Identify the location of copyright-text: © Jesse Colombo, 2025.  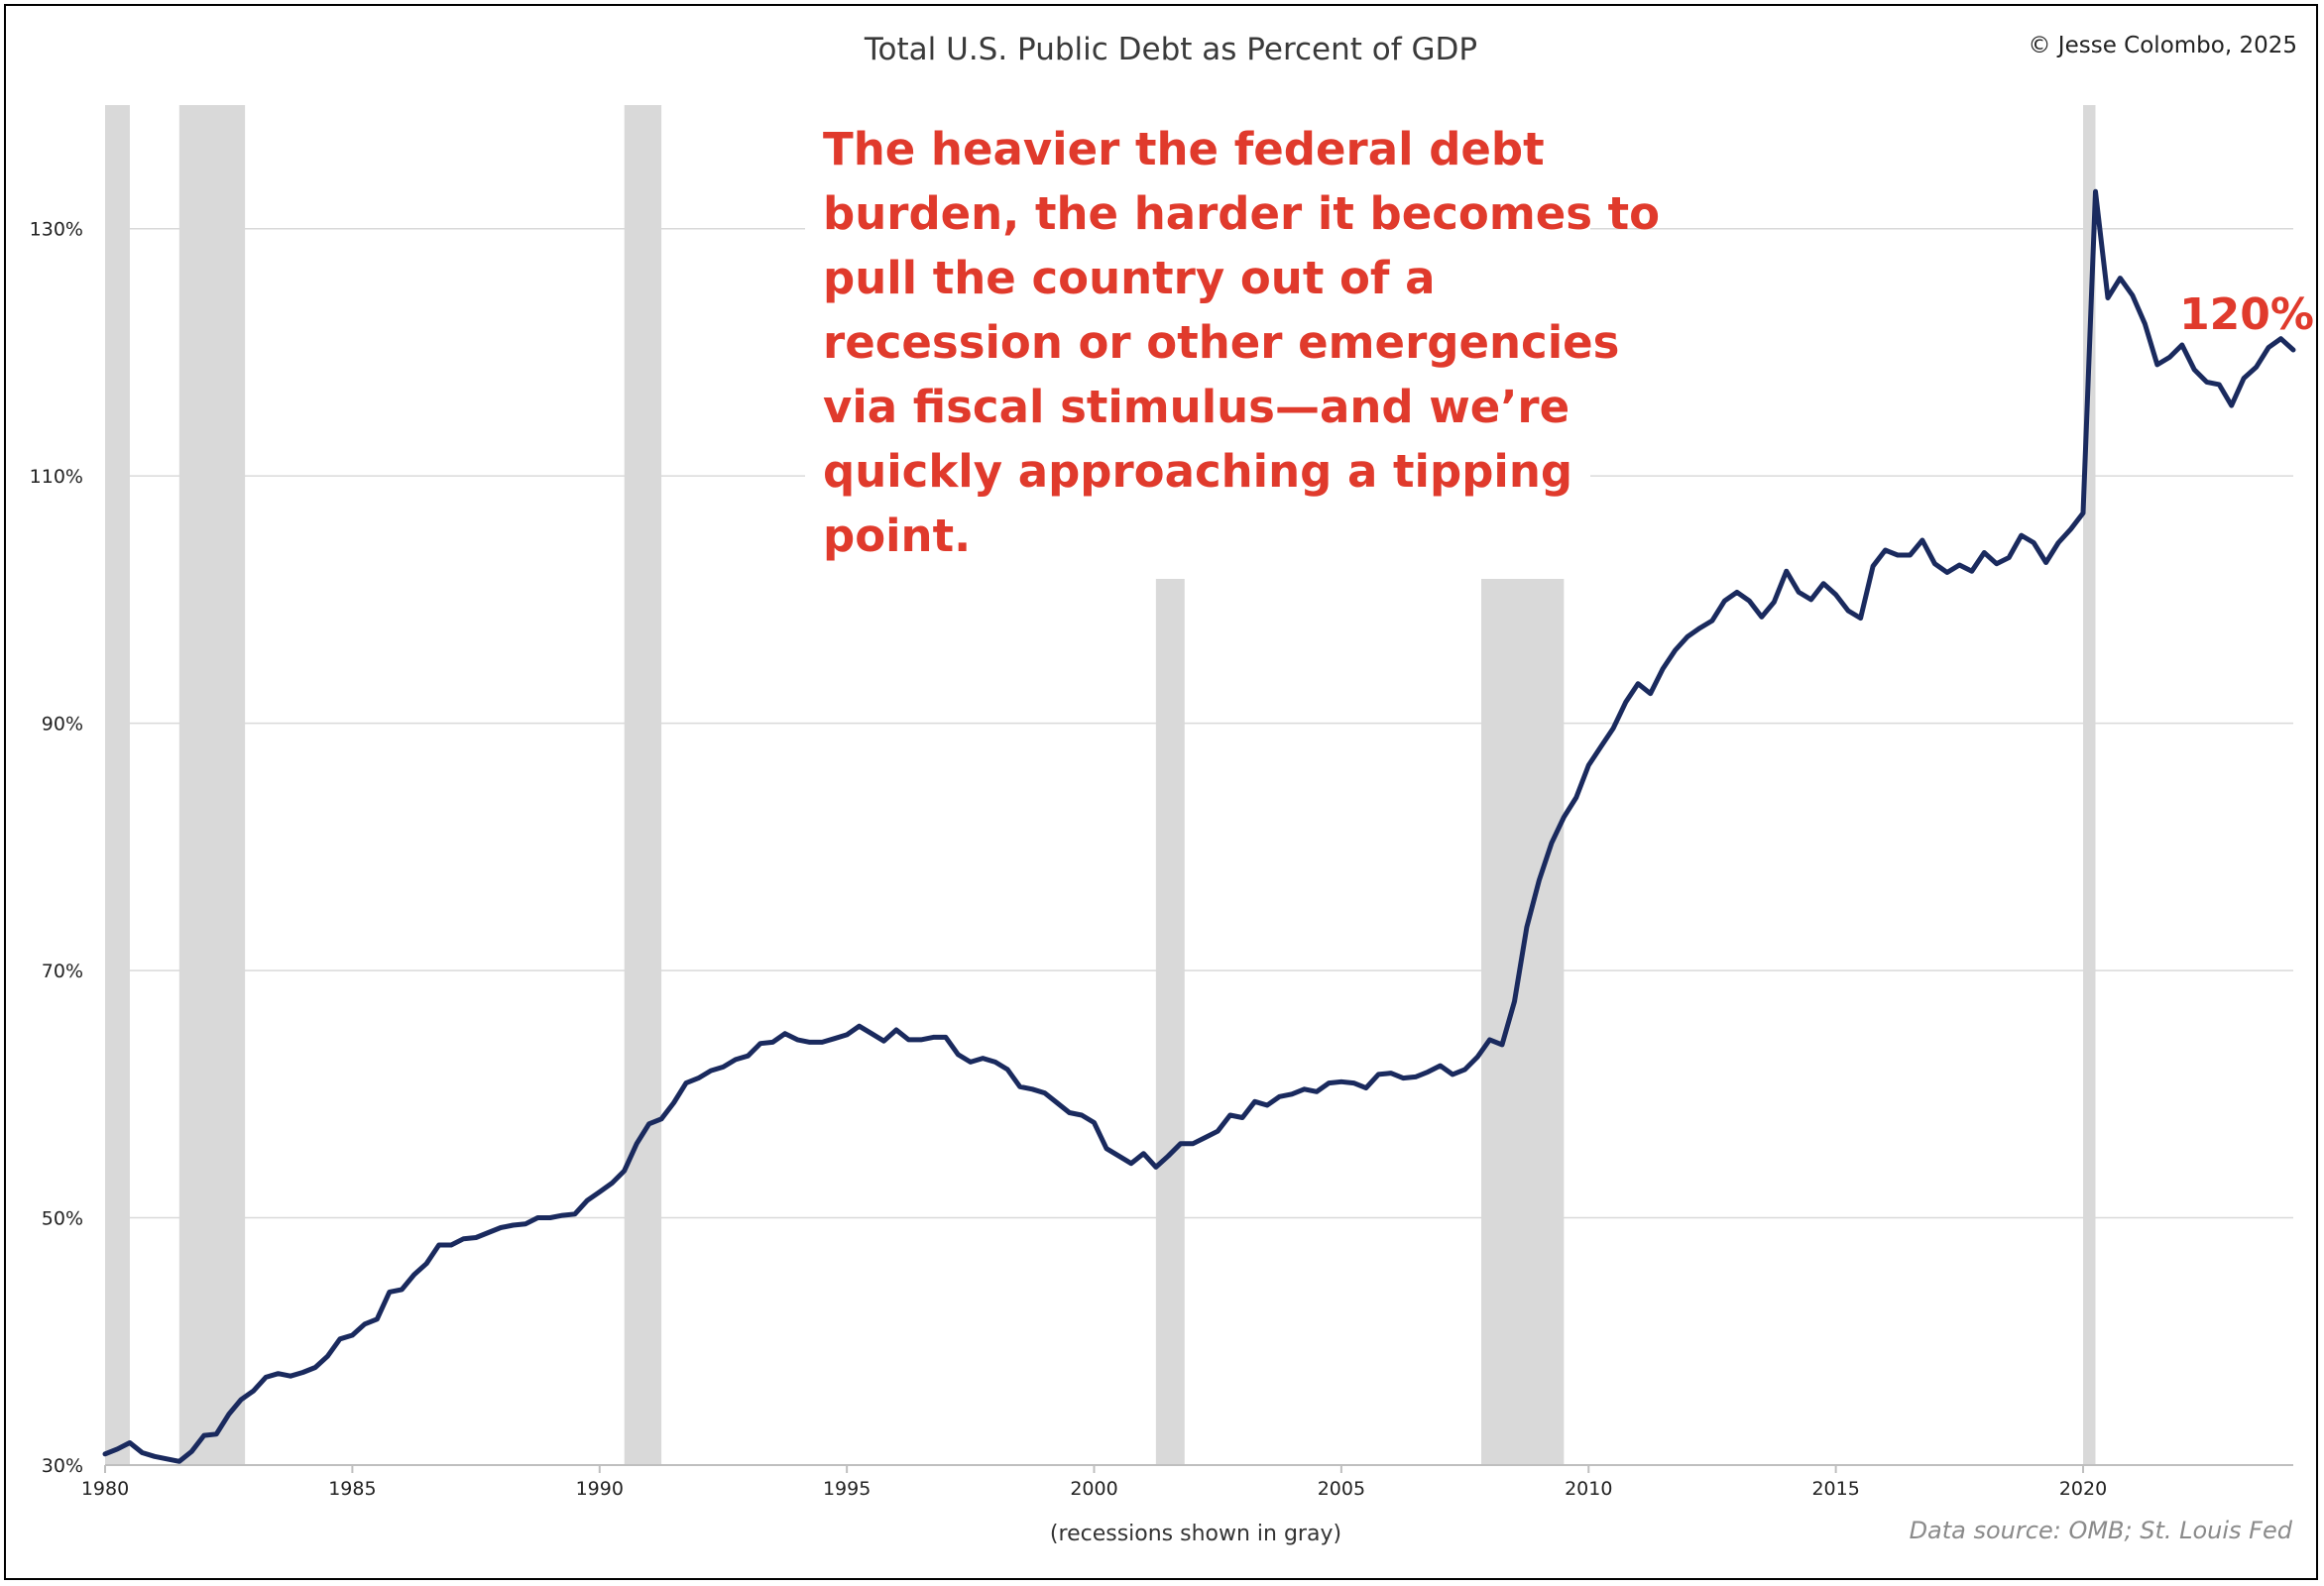
(2163, 45).